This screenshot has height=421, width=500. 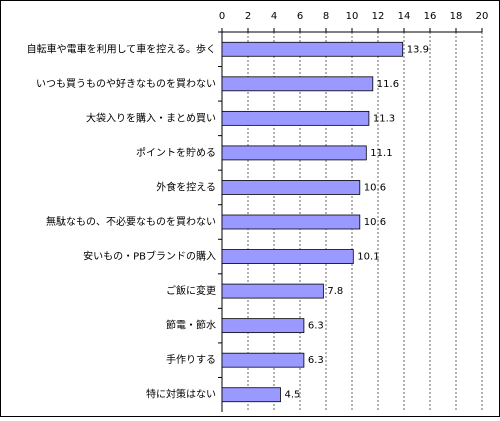 What do you see at coordinates (388, 84) in the screenshot?
I see `value-label: 11.6` at bounding box center [388, 84].